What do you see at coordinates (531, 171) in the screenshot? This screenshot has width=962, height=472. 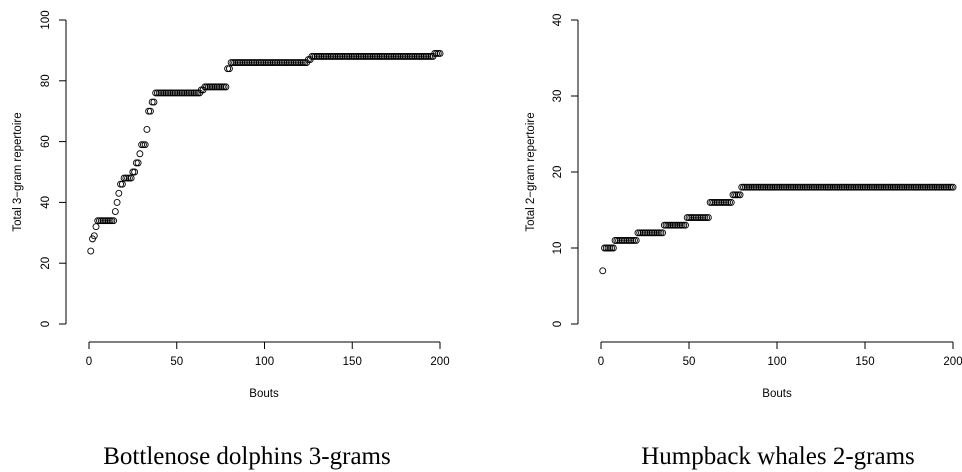 I see `humpback-y-axis-title: Total 2−gram repertoire` at bounding box center [531, 171].